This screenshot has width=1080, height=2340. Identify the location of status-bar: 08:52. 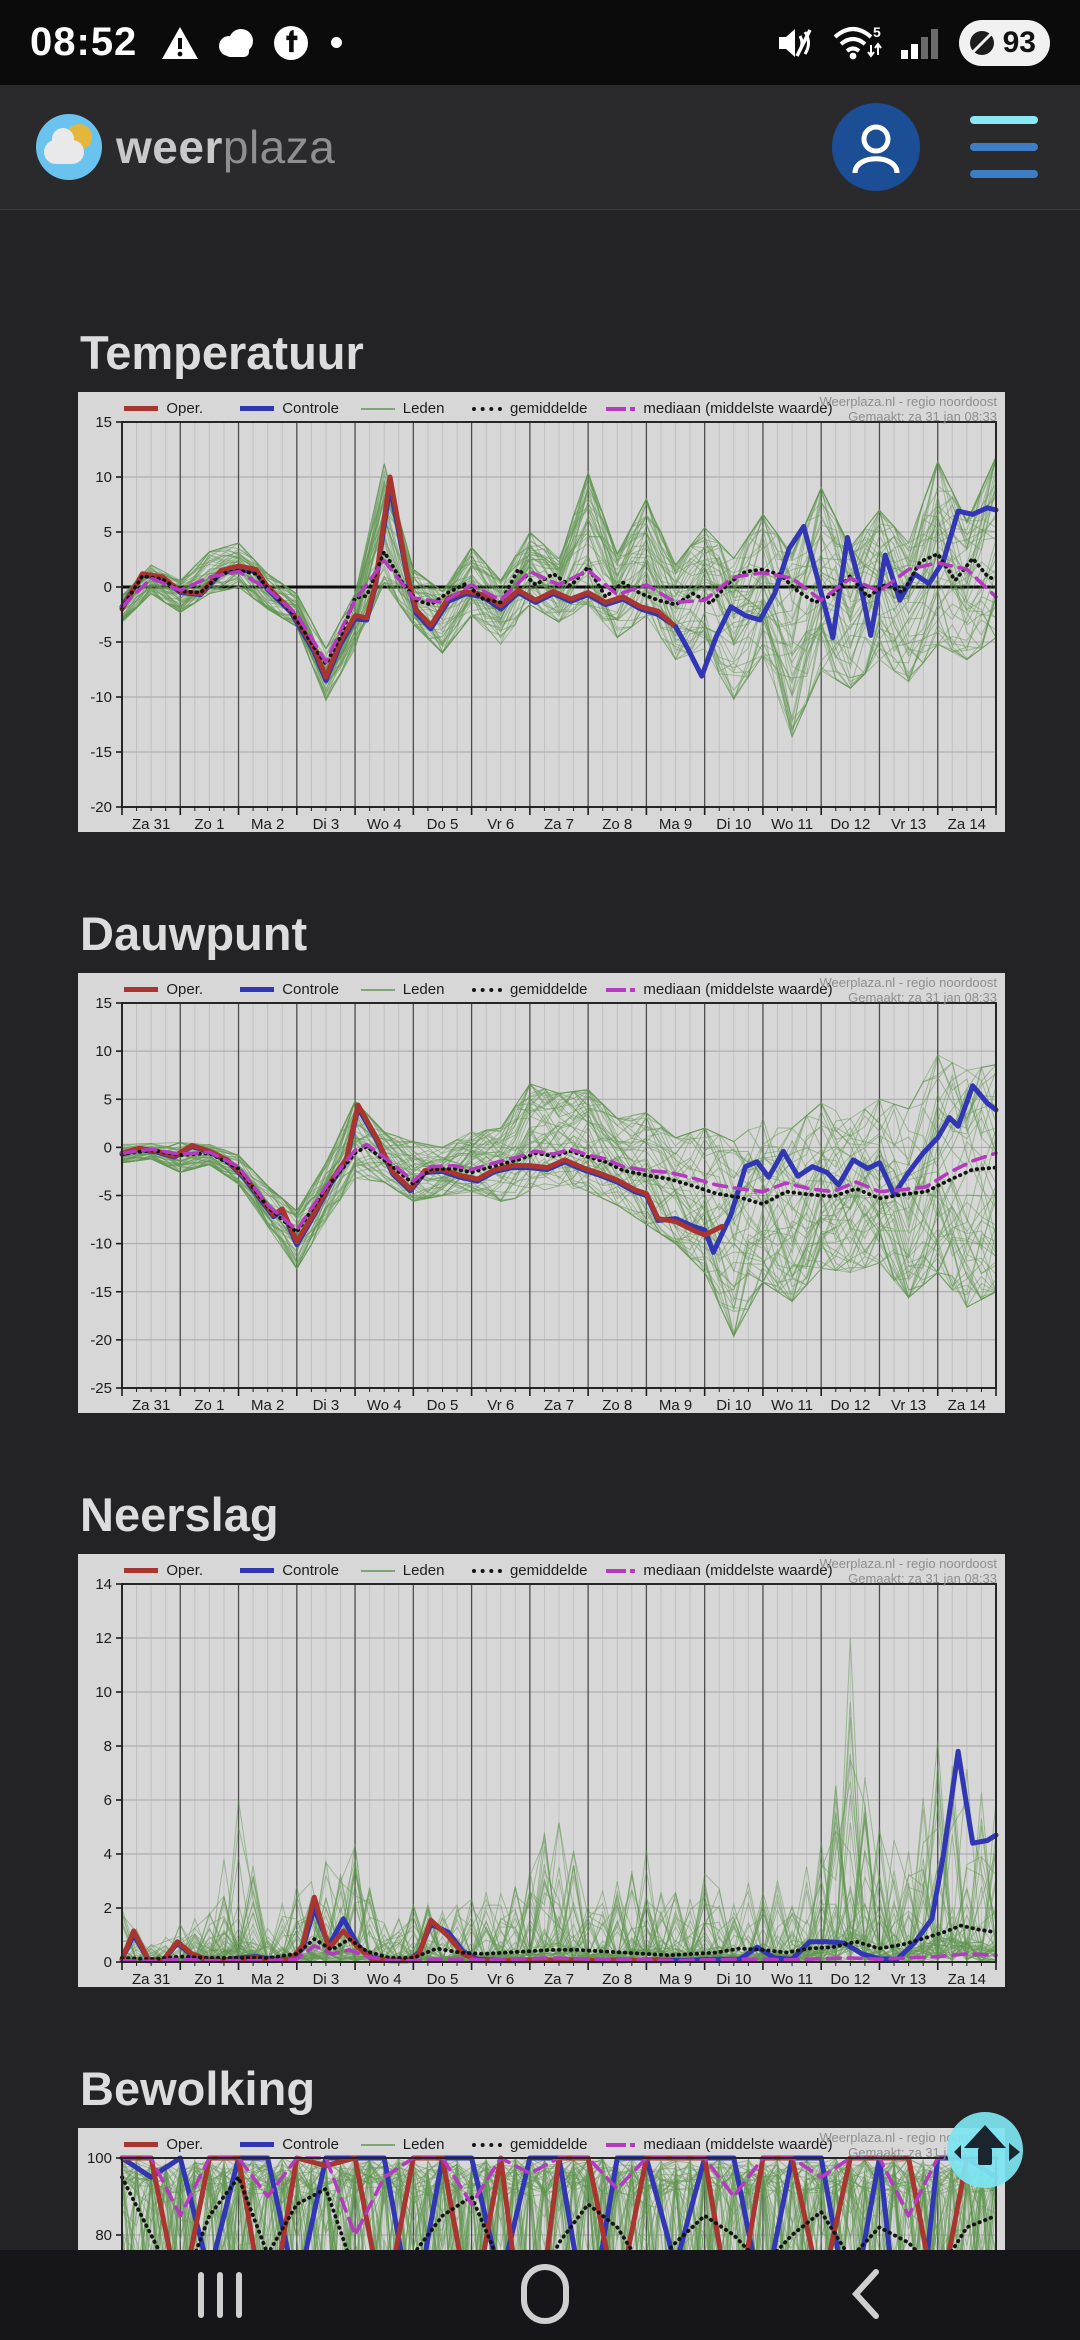
(540, 42).